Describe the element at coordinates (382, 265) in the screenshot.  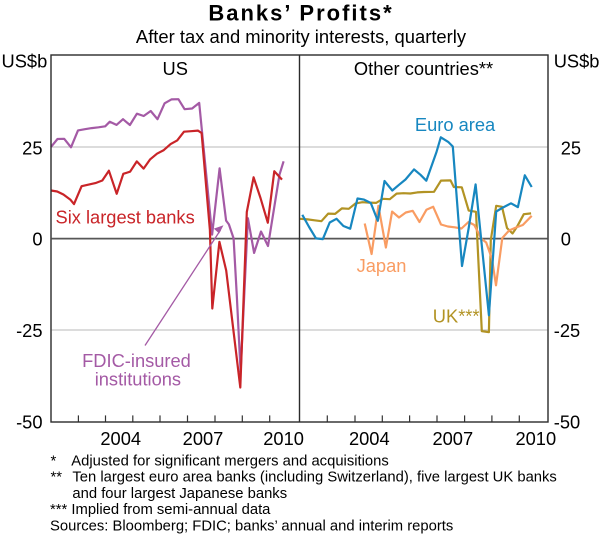
I see `svg-text: Japan` at that location.